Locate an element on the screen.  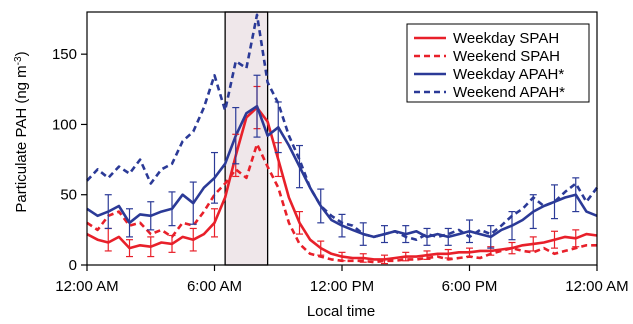
highlight-band is located at coordinates (246, 138).